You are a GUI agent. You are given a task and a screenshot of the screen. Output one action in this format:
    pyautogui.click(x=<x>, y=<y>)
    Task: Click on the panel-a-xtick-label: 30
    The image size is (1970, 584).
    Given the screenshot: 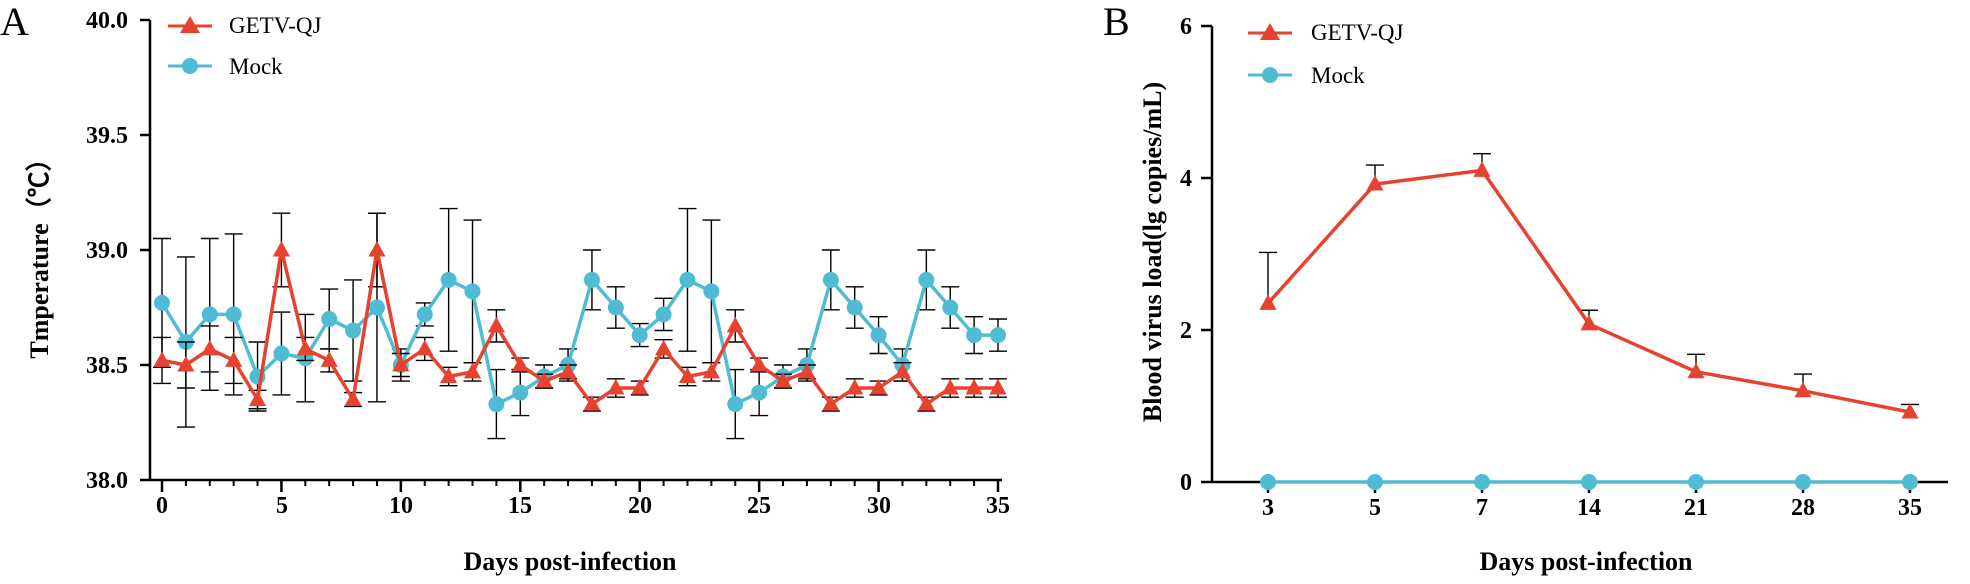 What is the action you would take?
    pyautogui.click(x=879, y=506)
    